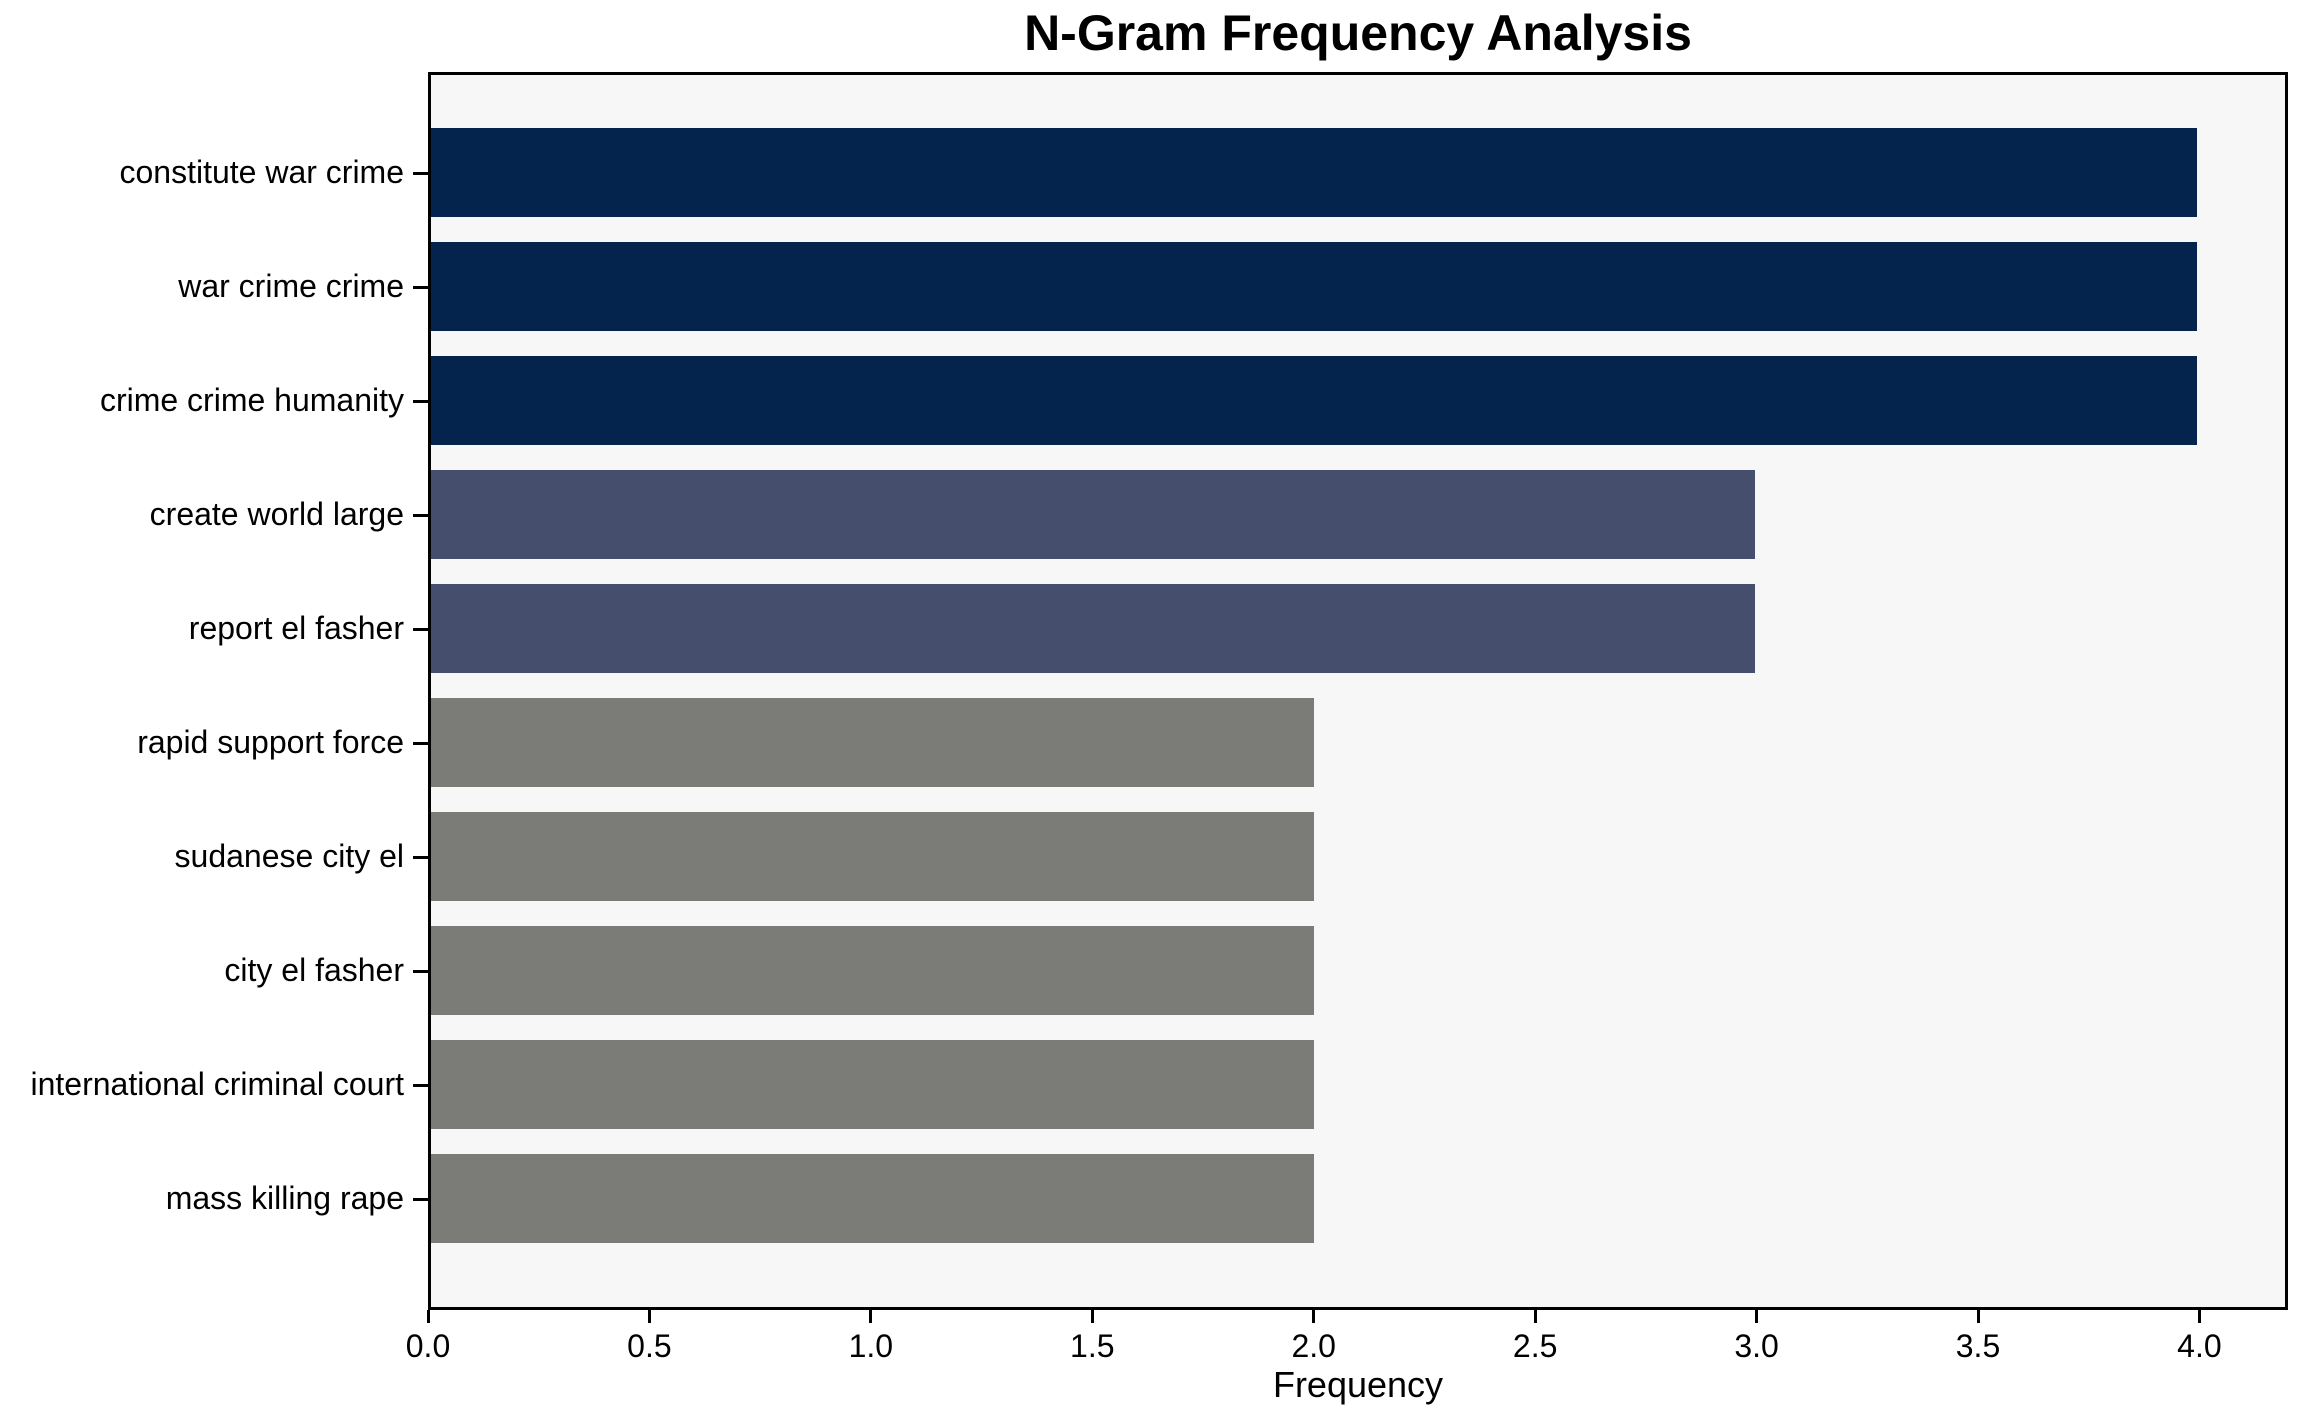 The width and height of the screenshot is (2308, 1414). What do you see at coordinates (217, 1084) in the screenshot?
I see `y-tick-label: international criminal court` at bounding box center [217, 1084].